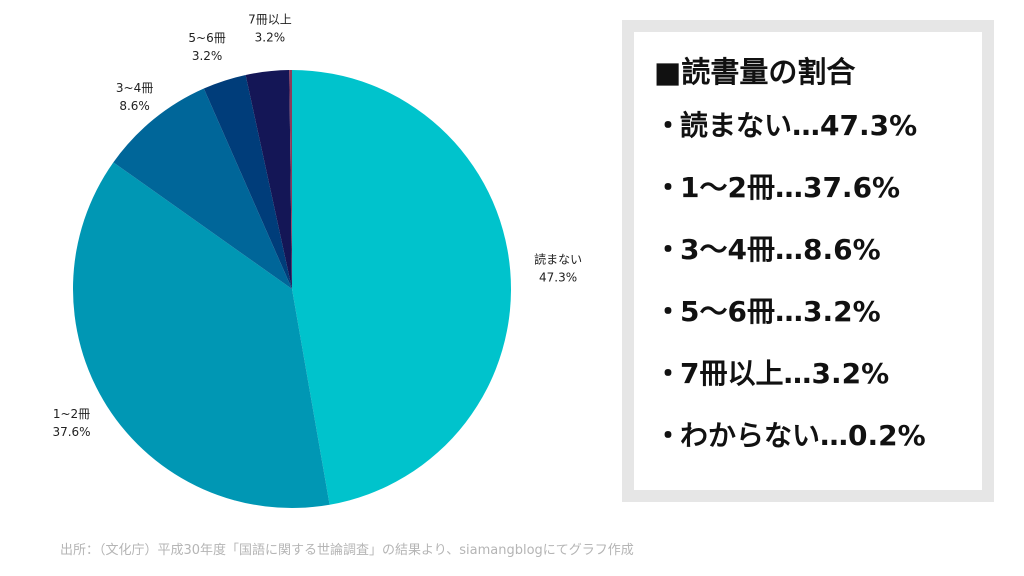  Describe the element at coordinates (790, 187) in the screenshot. I see `legend-item-label: 1〜2冊…37.6%` at that location.